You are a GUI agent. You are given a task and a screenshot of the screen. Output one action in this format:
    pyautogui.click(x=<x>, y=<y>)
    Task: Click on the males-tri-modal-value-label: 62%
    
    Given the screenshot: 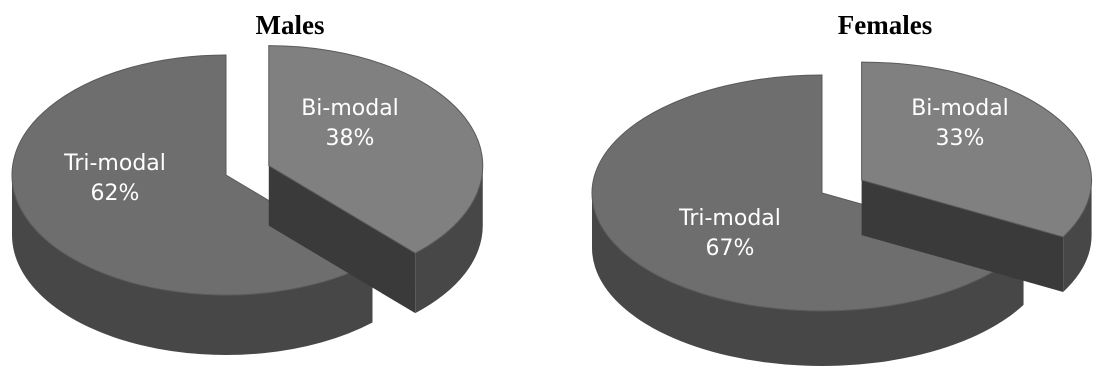 What is the action you would take?
    pyautogui.click(x=115, y=193)
    